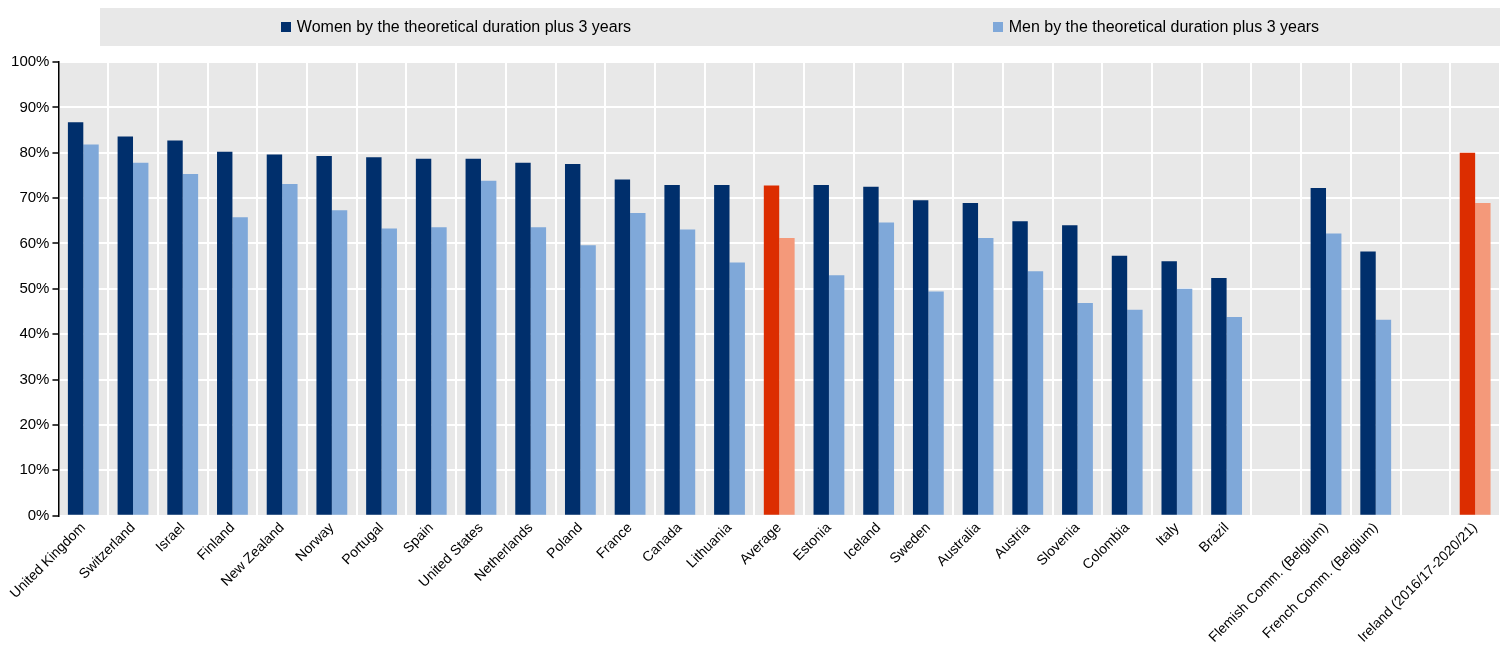 This screenshot has height=656, width=1512. Describe the element at coordinates (1167, 534) in the screenshot. I see `x-tick-label: Italy` at that location.